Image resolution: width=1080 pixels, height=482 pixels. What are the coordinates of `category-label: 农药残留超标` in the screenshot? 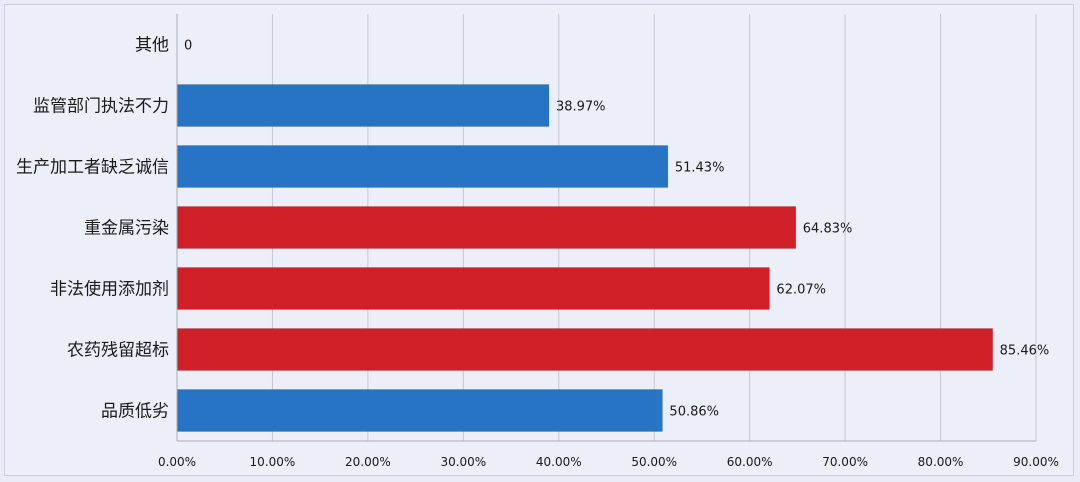 It's located at (118, 351).